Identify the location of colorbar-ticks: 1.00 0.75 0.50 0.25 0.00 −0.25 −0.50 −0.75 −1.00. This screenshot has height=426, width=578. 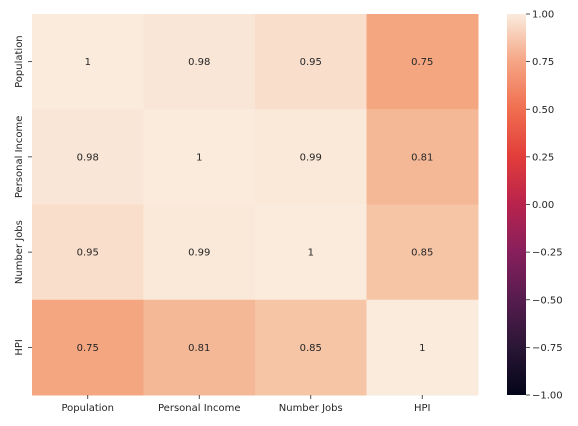
(544, 206).